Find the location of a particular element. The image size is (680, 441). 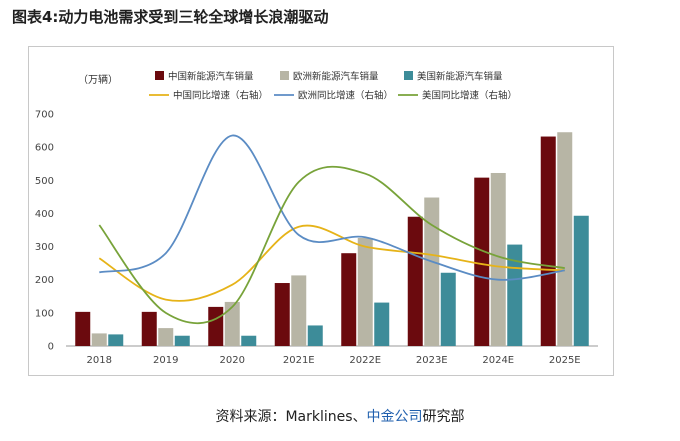

legend-label: 欧洲同比增速（右轴） is located at coordinates (345, 96).